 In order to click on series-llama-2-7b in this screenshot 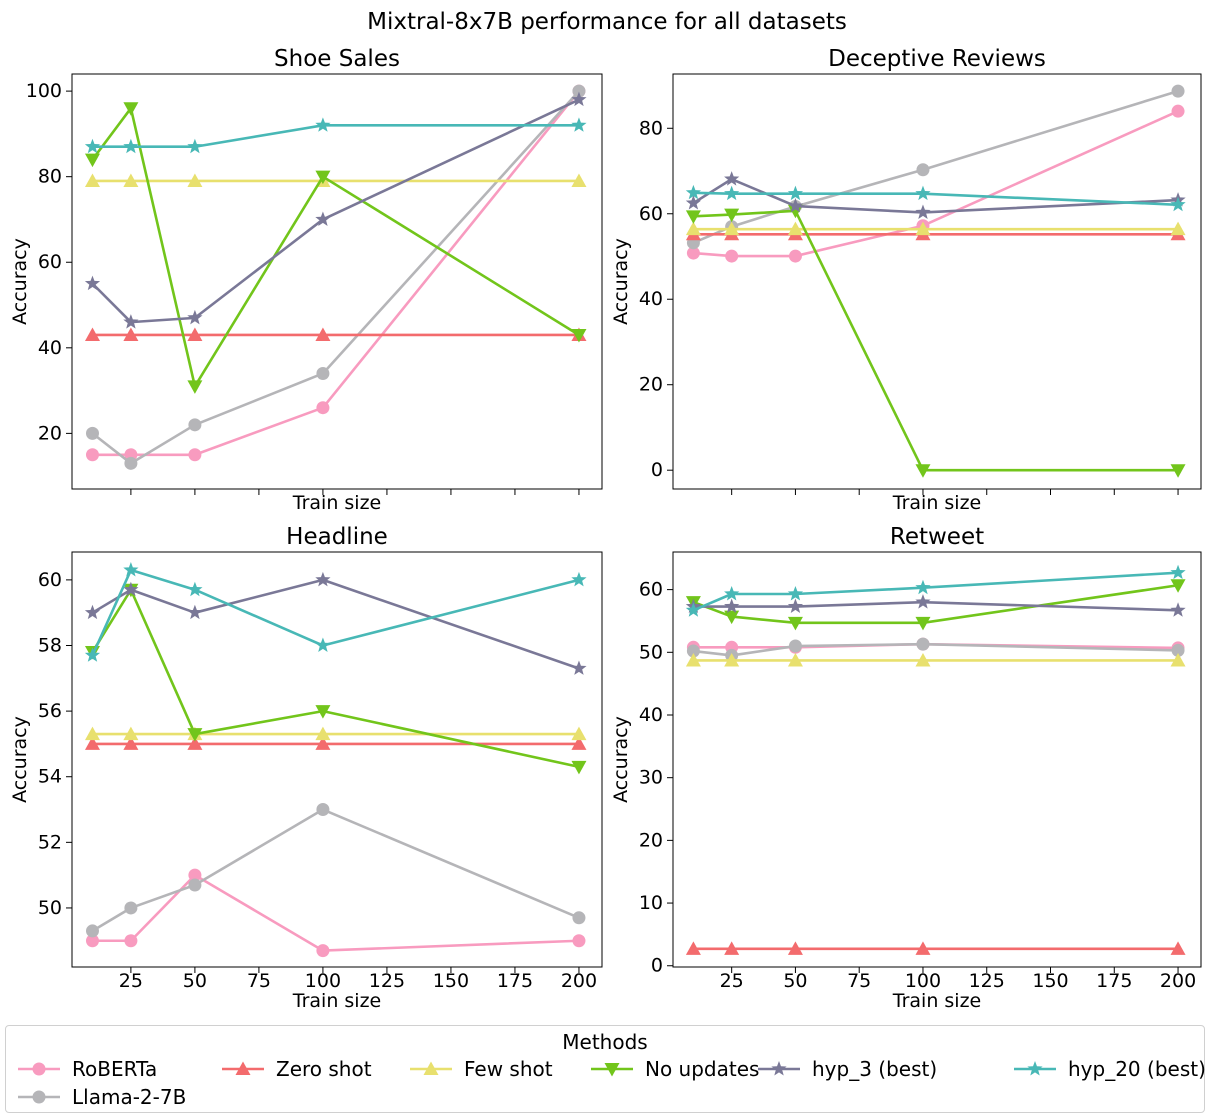, I will do `click(335, 277)`.